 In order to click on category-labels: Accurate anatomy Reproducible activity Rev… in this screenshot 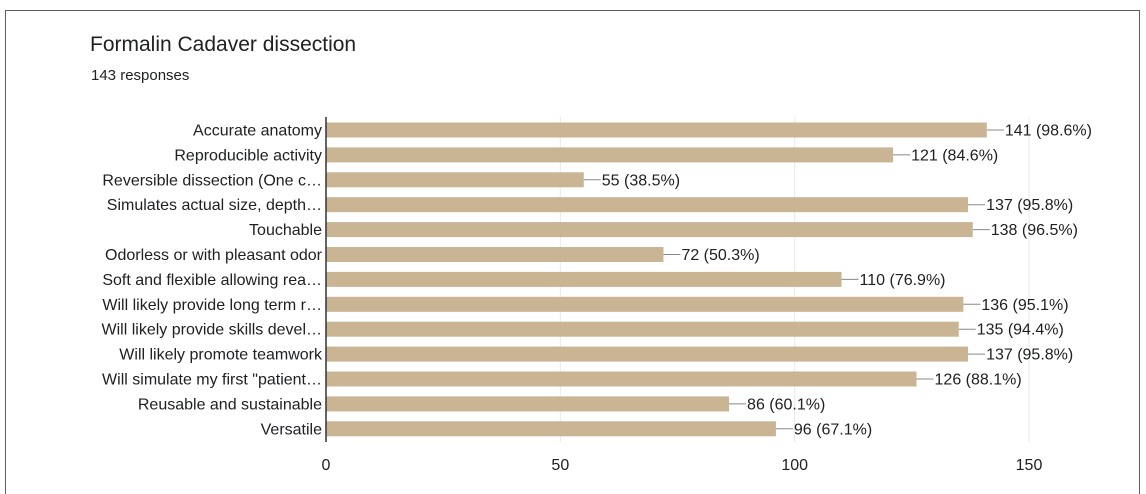, I will do `click(212, 281)`.